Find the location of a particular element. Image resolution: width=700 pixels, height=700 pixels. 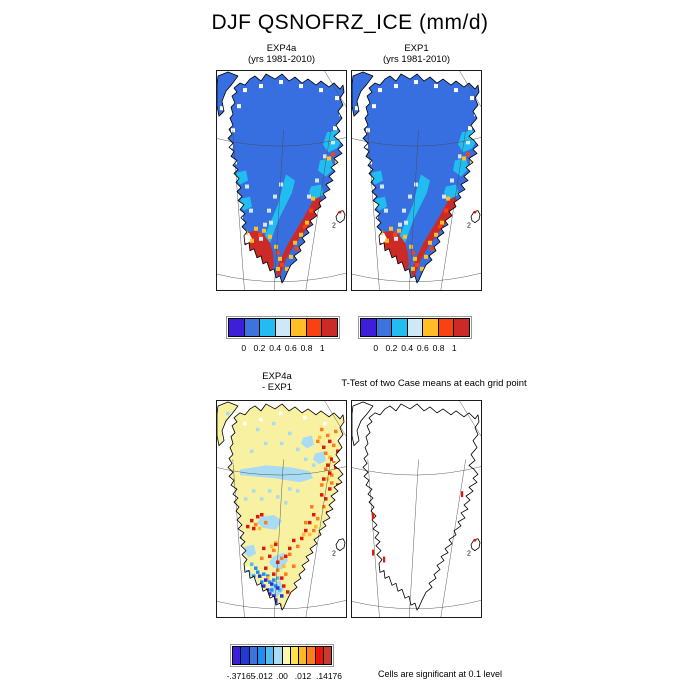

colorbar-exp4a: 0 0.2 0.4 0.6 0.8 1 is located at coordinates (283, 334).